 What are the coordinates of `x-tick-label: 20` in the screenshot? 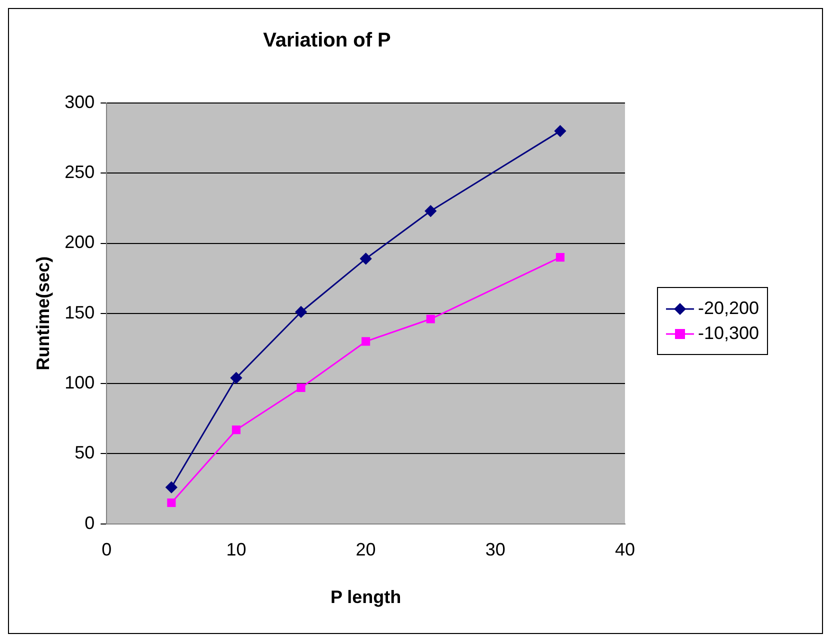 It's located at (366, 550).